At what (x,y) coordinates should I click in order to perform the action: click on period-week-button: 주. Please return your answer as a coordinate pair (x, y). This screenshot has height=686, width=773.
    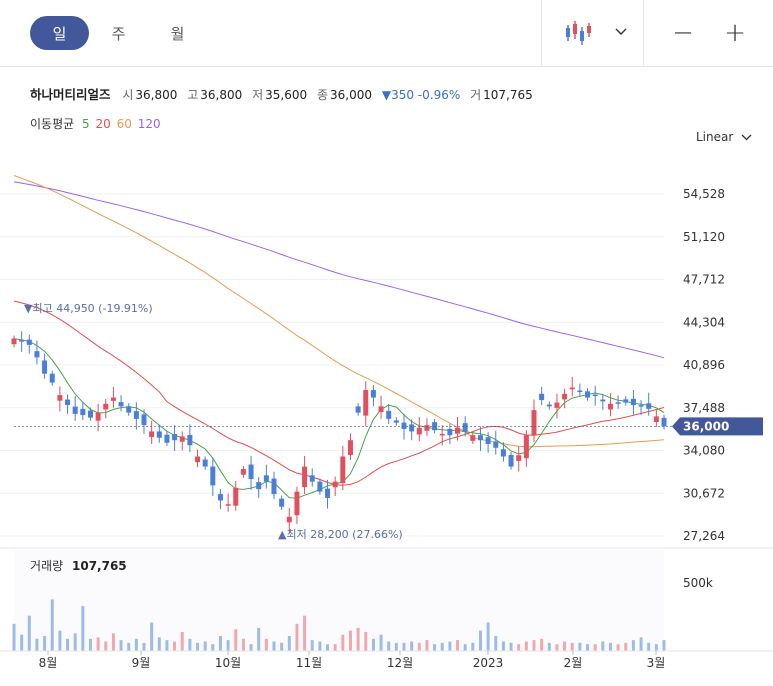
    Looking at the image, I should click on (118, 33).